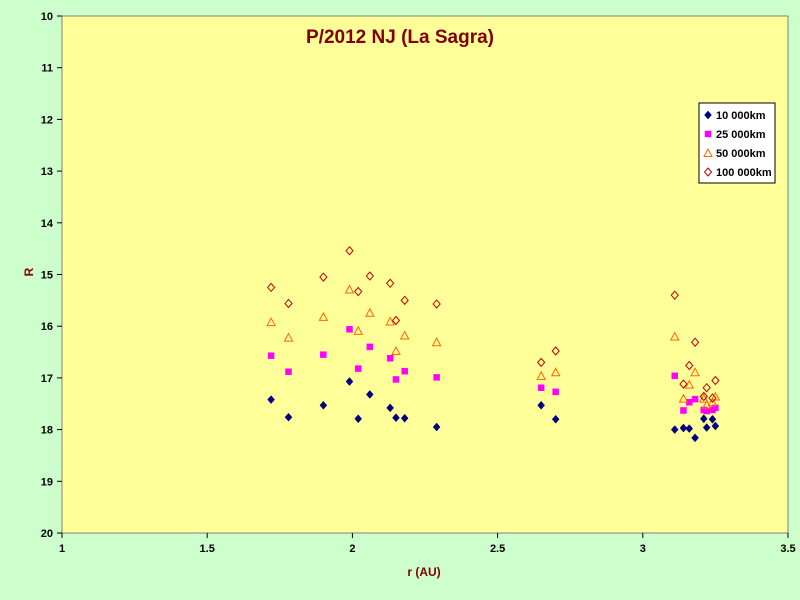 The width and height of the screenshot is (800, 600). I want to click on series-10-000km, so click(493, 410).